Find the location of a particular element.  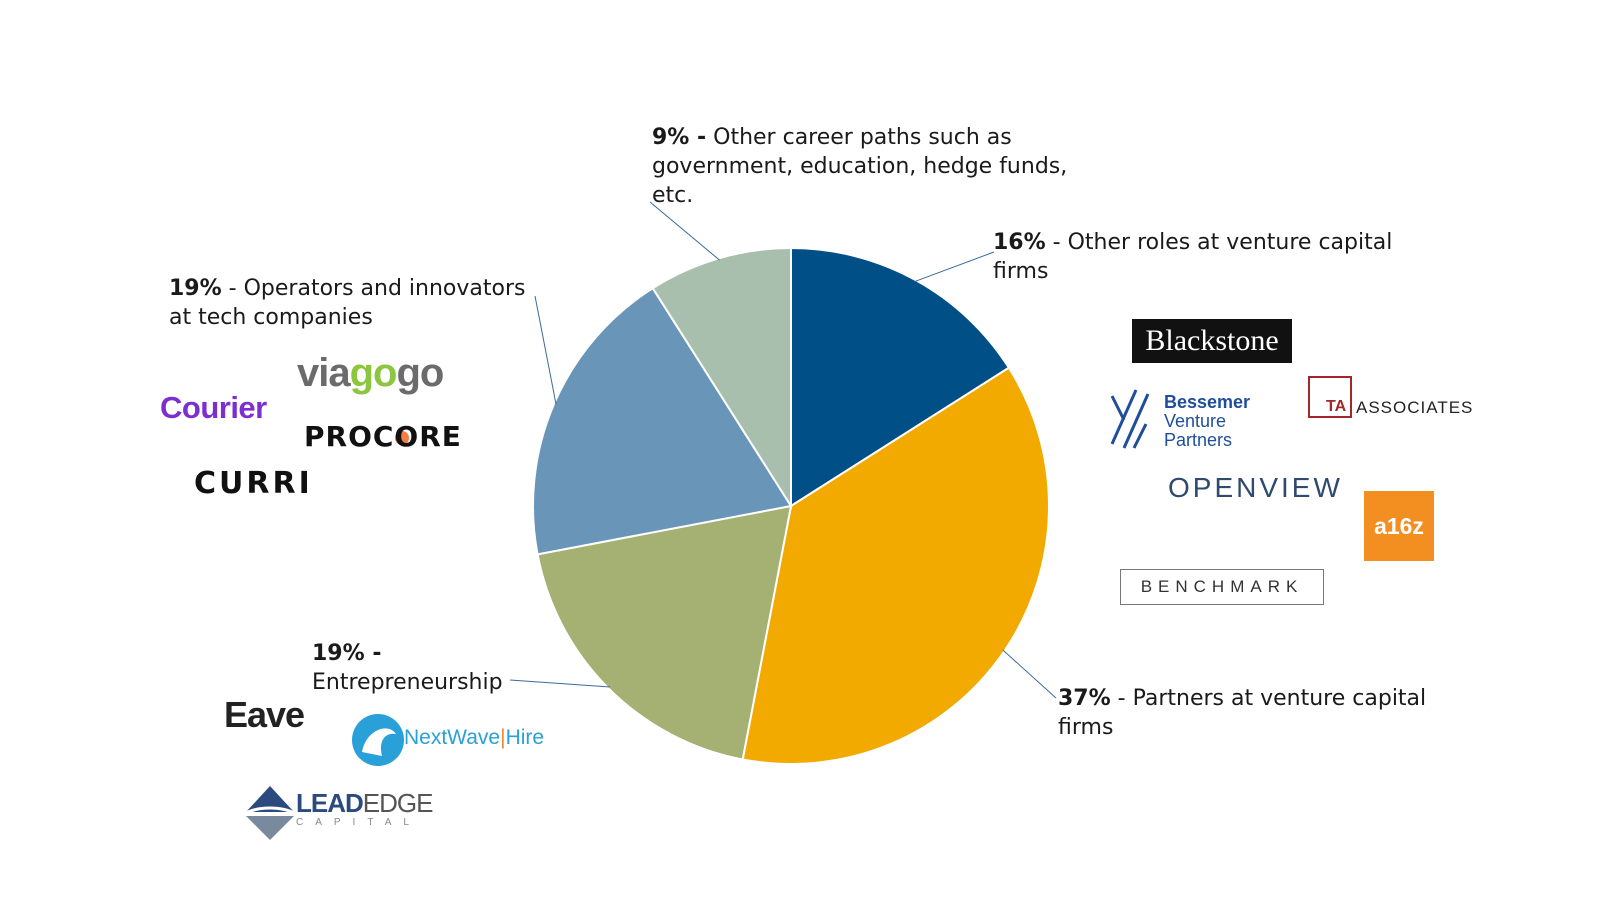

label-entrepreneurship: 19% - Entrepreneurship is located at coordinates (407, 668).